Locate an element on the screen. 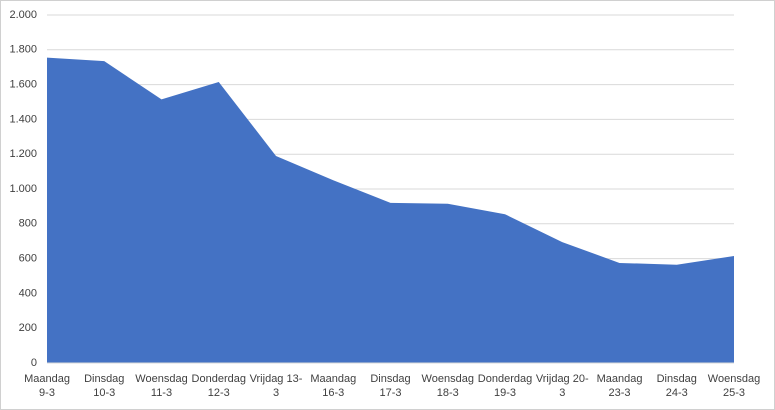 Image resolution: width=775 pixels, height=410 pixels. y-tick-label: 800 is located at coordinates (28, 224).